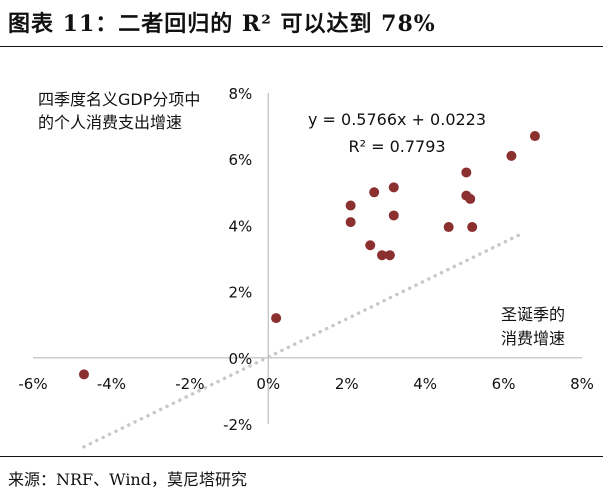 This screenshot has height=496, width=603. Describe the element at coordinates (127, 479) in the screenshot. I see `figure-source: 来源：NRF、Wind，莫尼塔研究` at that location.